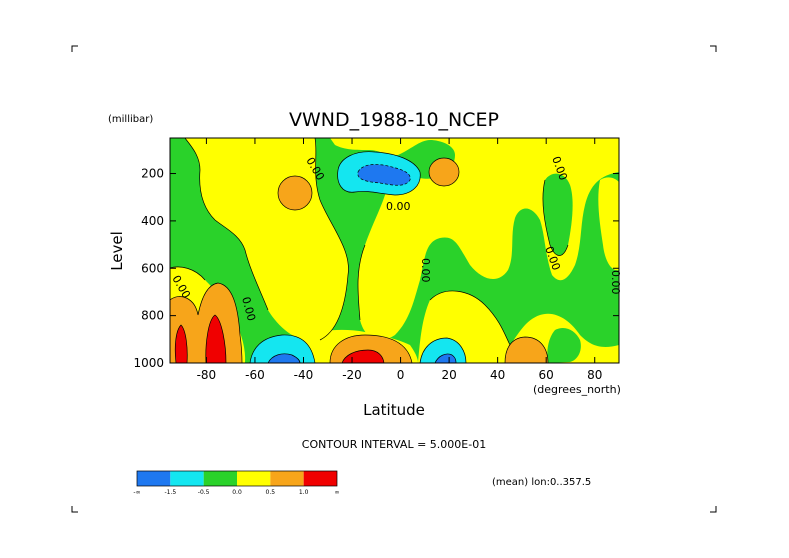 The image size is (789, 558). Describe the element at coordinates (384, 175) in the screenshot. I see `blue-core-200mb` at that location.